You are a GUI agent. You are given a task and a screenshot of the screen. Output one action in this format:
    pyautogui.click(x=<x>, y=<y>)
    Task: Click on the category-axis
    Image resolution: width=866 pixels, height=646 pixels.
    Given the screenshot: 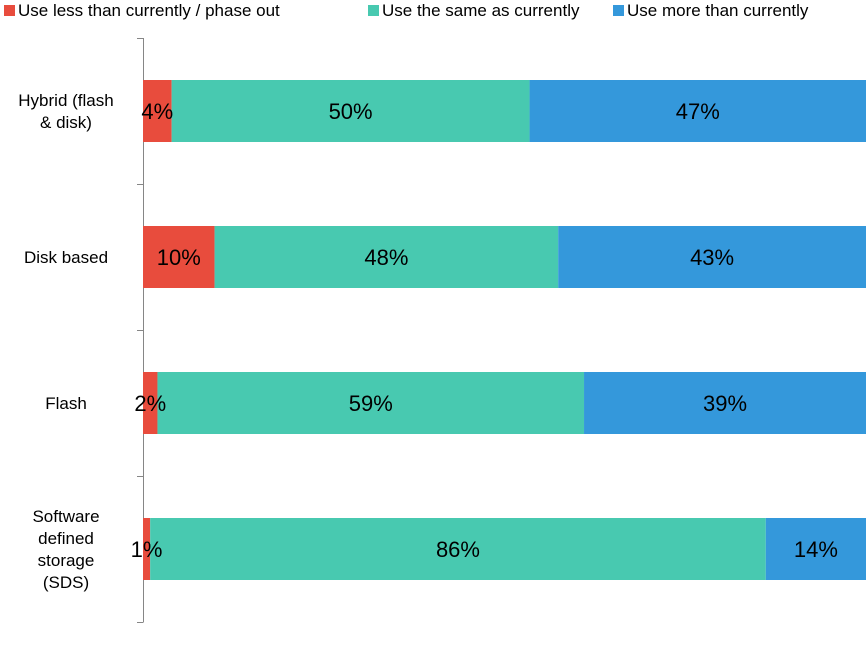 What is the action you would take?
    pyautogui.click(x=140, y=330)
    